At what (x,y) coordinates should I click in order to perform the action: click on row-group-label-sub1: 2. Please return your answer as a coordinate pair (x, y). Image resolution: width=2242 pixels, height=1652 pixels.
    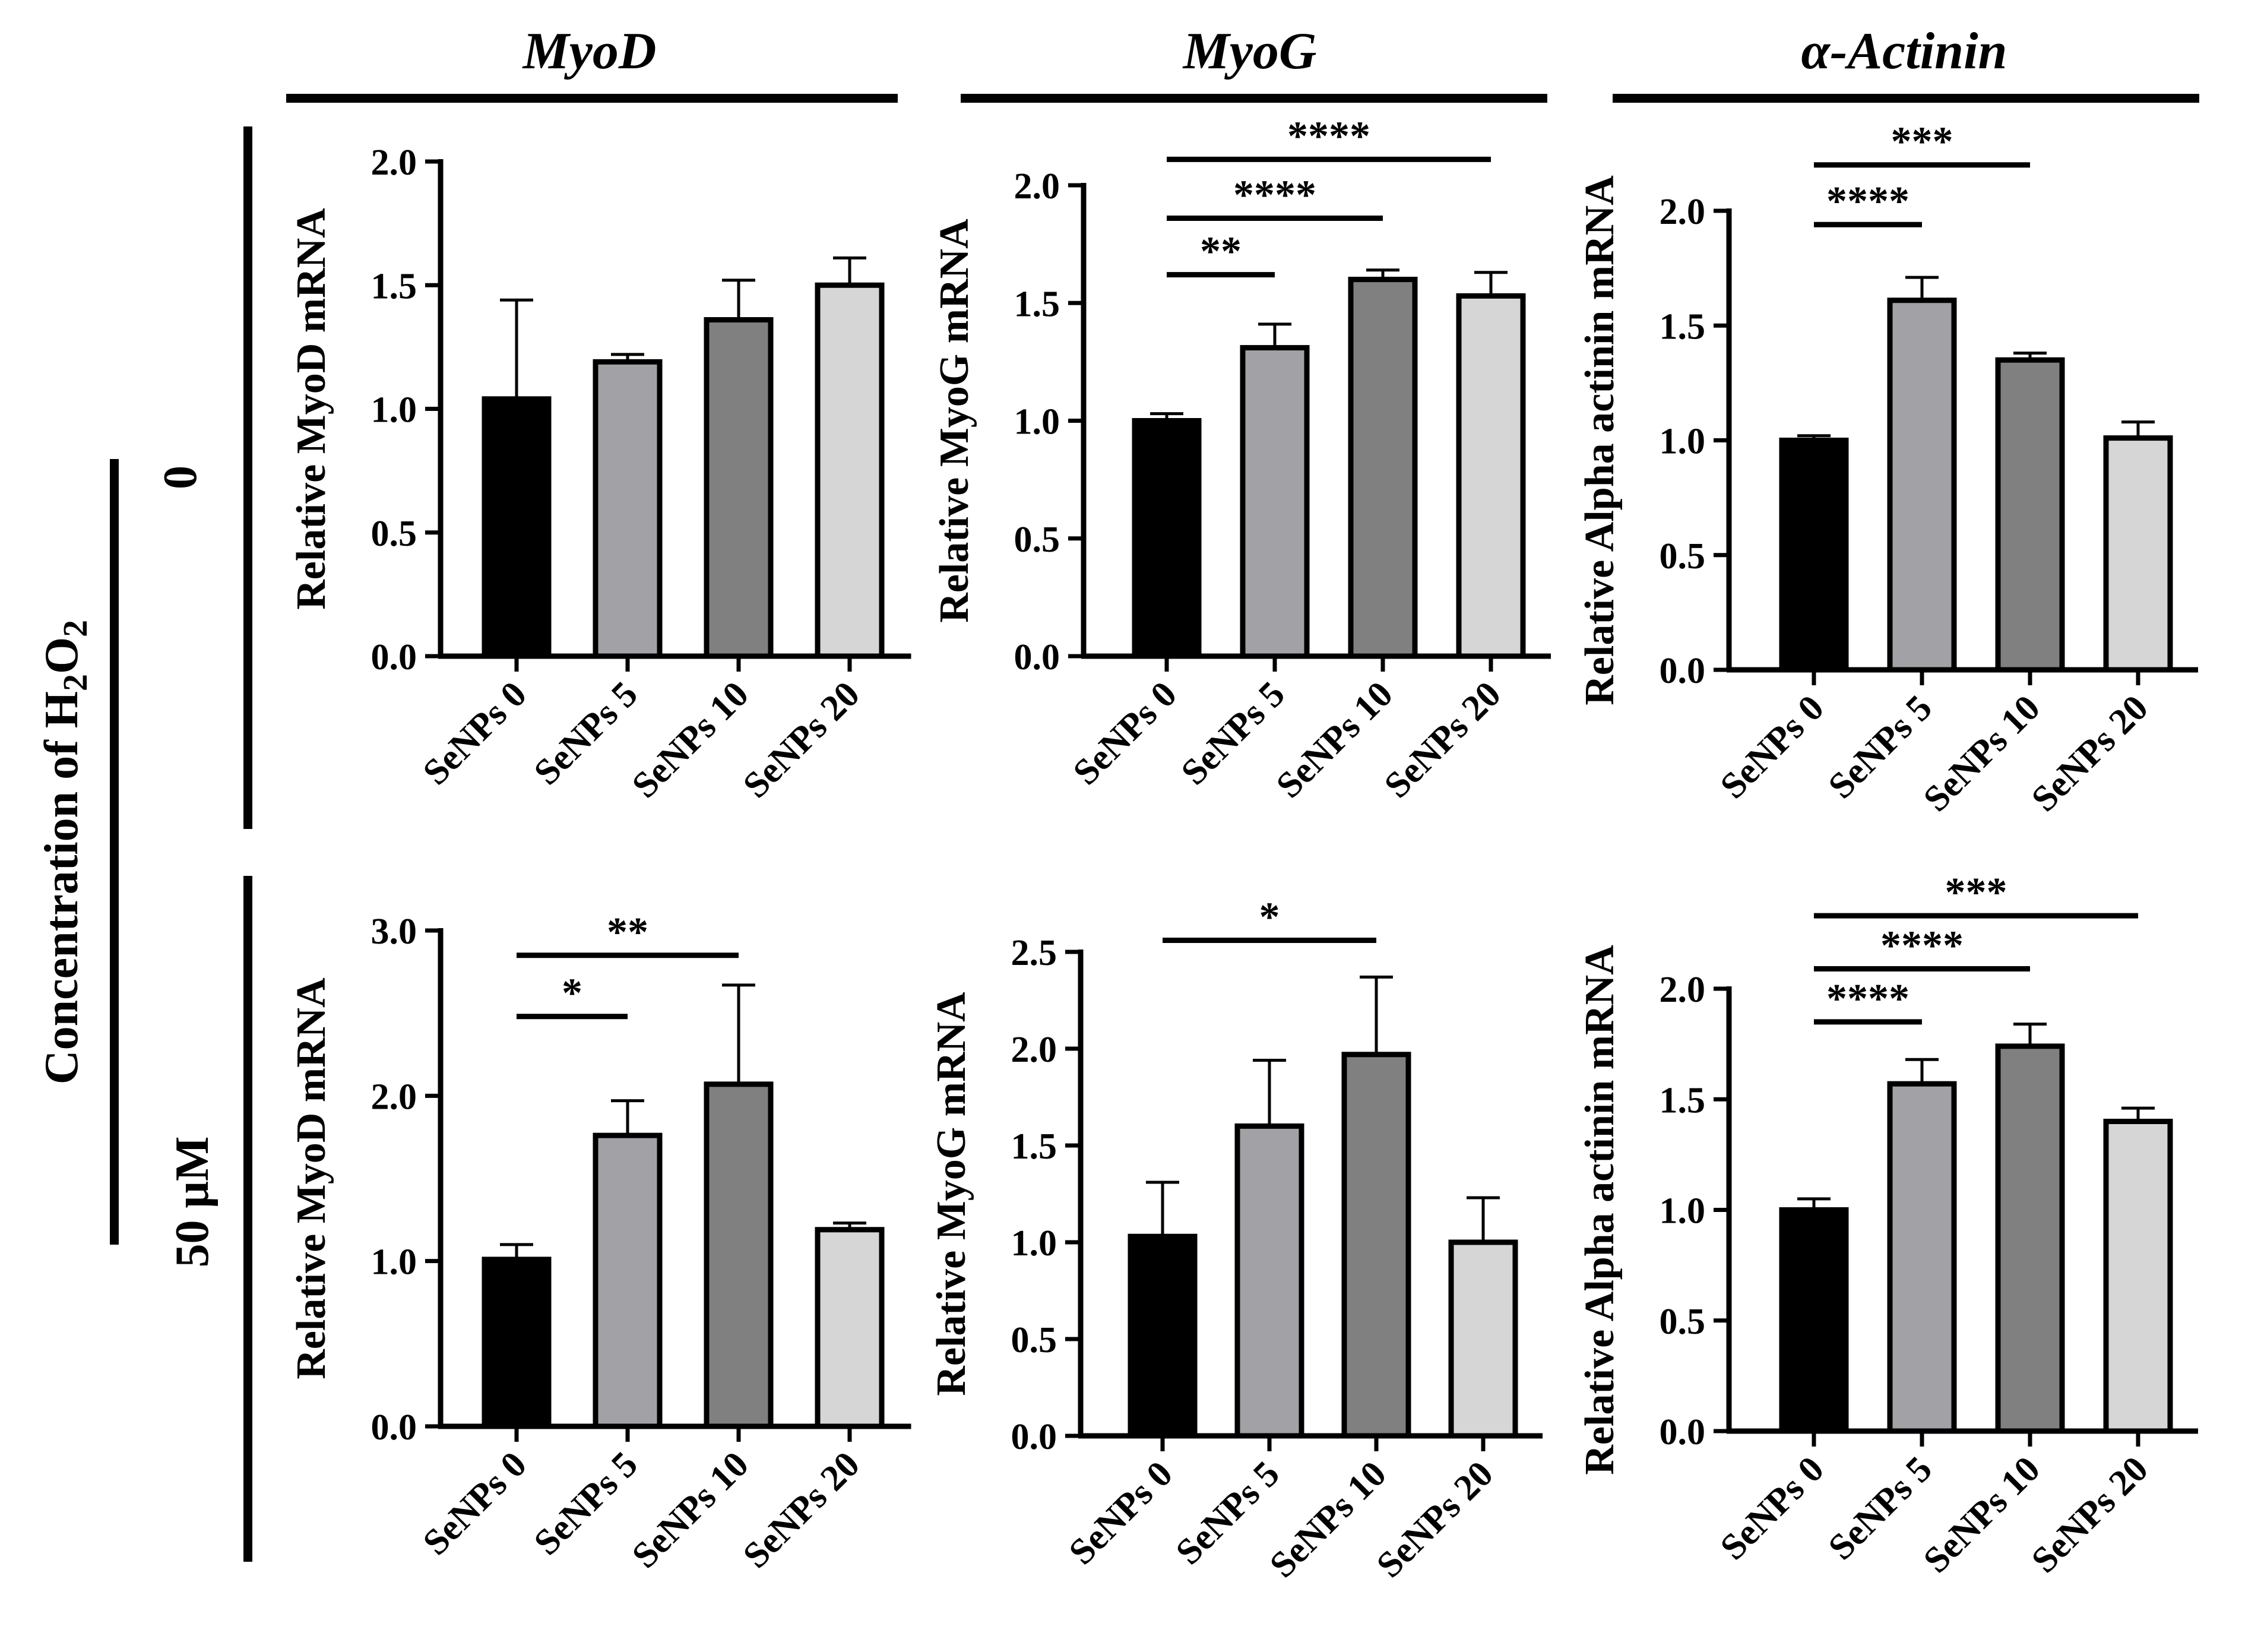
    Looking at the image, I should click on (75, 682).